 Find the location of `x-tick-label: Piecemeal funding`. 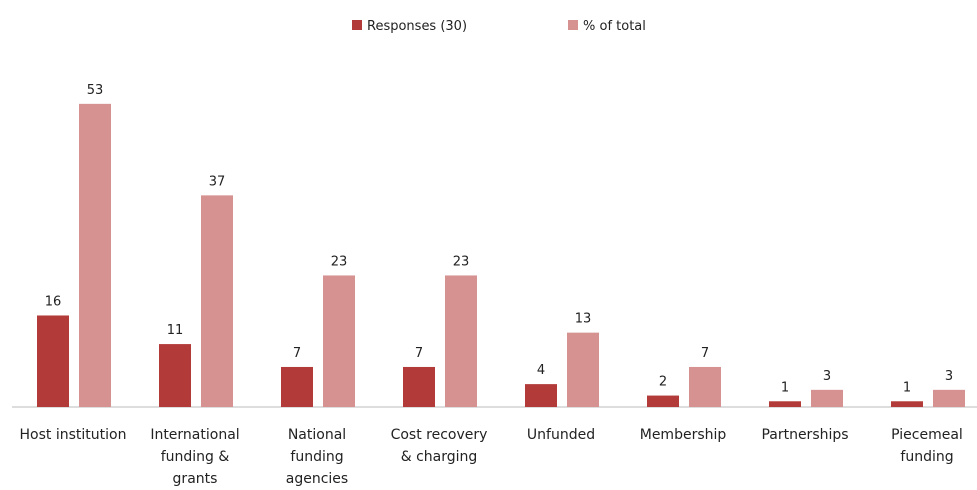

x-tick-label: Piecemeal funding is located at coordinates (927, 446).